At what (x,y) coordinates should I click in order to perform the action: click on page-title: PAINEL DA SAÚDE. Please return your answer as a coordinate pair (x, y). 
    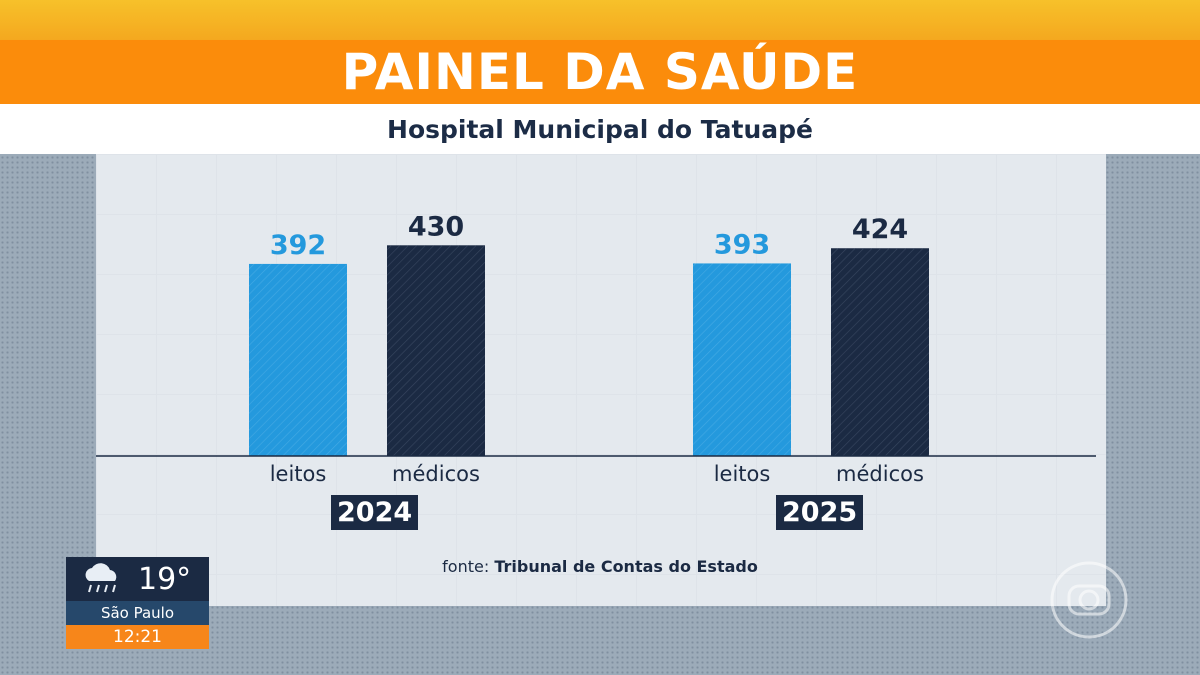
    Looking at the image, I should click on (600, 72).